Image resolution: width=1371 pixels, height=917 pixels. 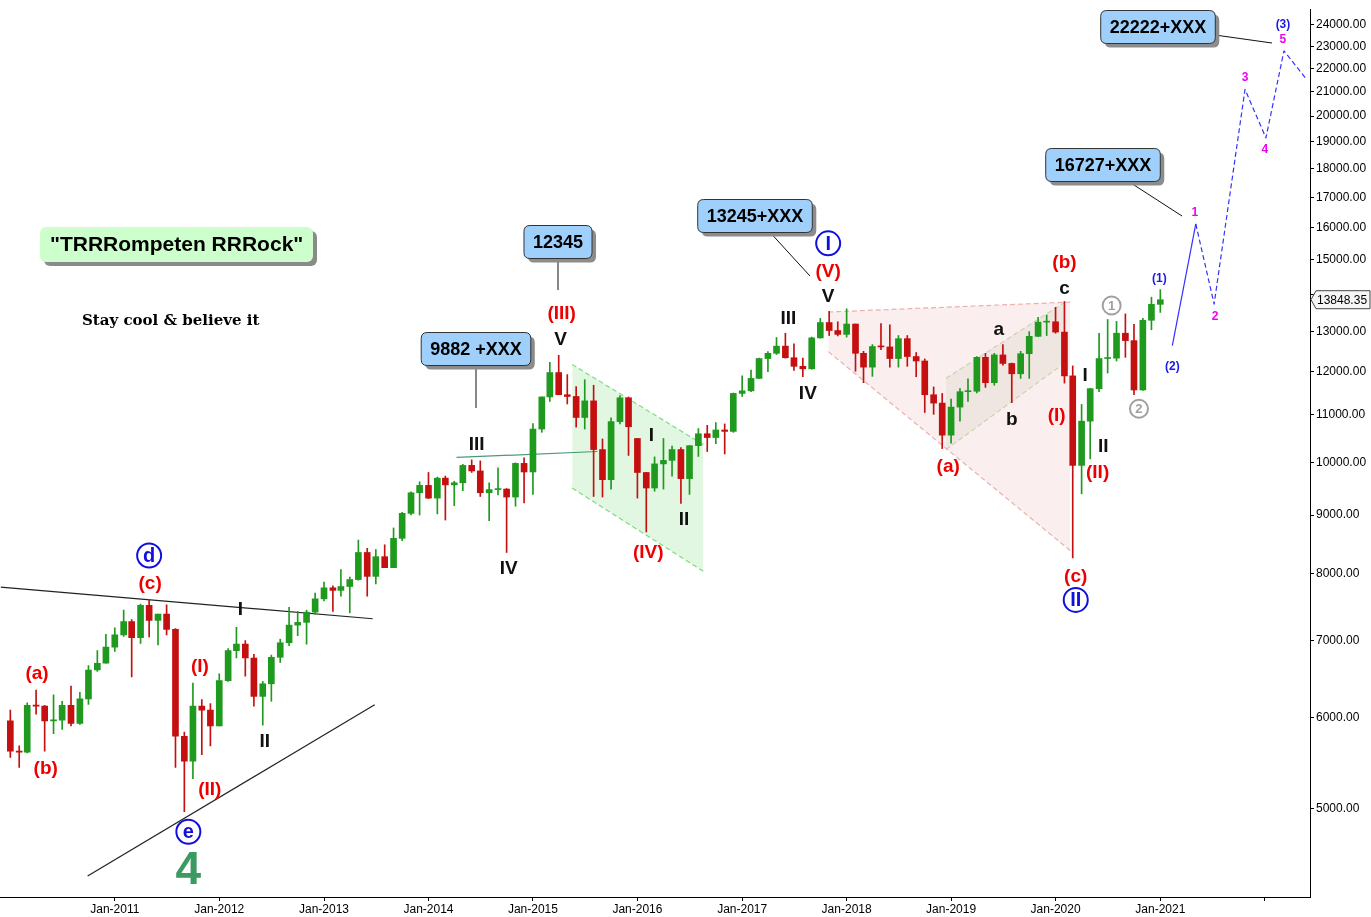 I want to click on annotation: b, so click(x=1011, y=418).